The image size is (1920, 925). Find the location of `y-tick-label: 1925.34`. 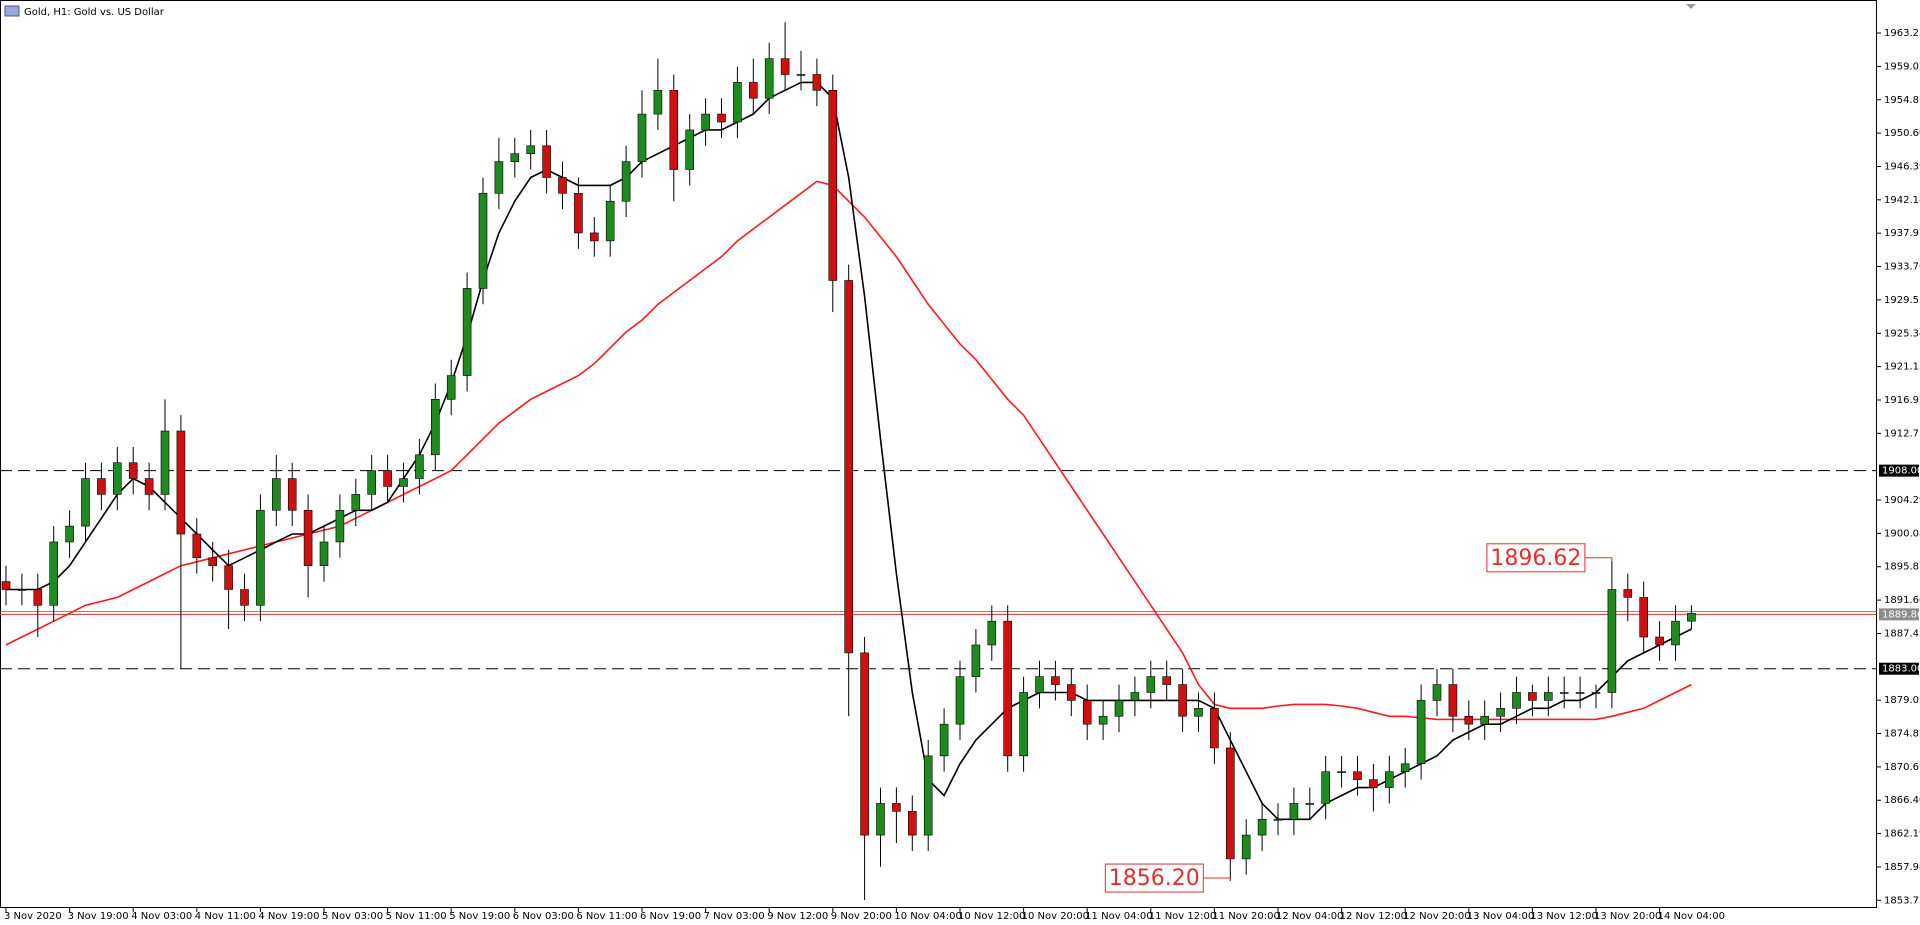

y-tick-label: 1925.34 is located at coordinates (1902, 333).